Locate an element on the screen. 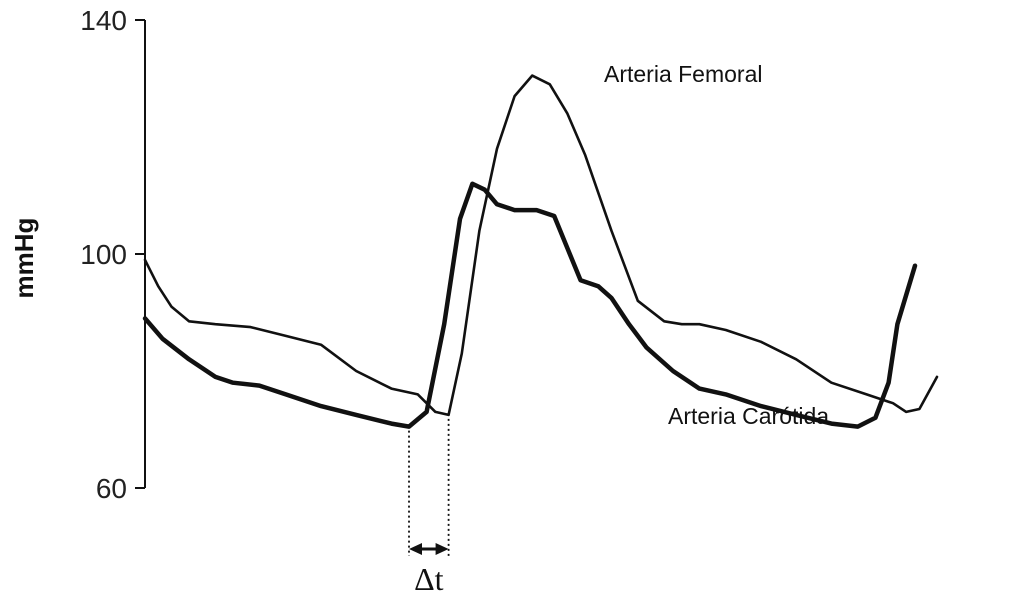  series-label-0: Arteria Carótida is located at coordinates (748, 416).